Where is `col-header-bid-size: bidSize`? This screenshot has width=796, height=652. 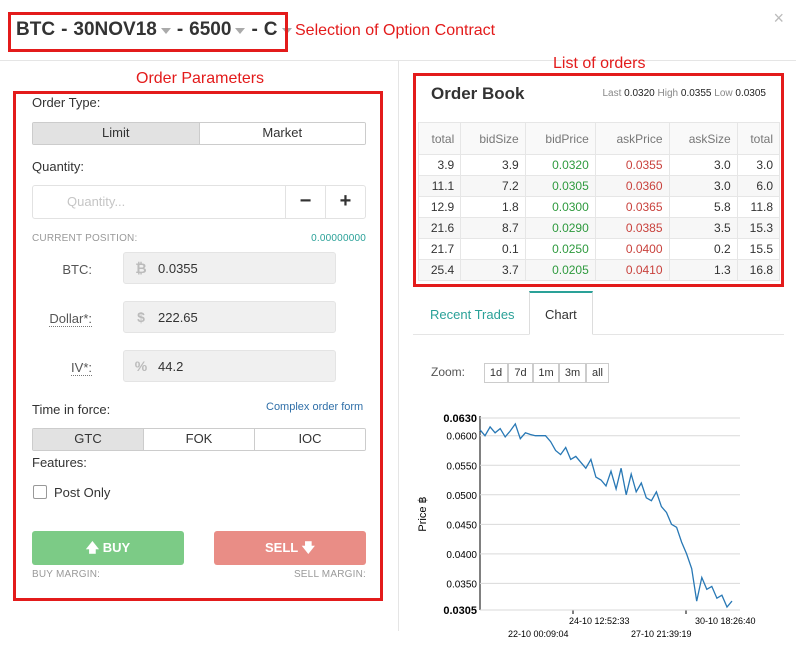 col-header-bid-size: bidSize is located at coordinates (493, 138).